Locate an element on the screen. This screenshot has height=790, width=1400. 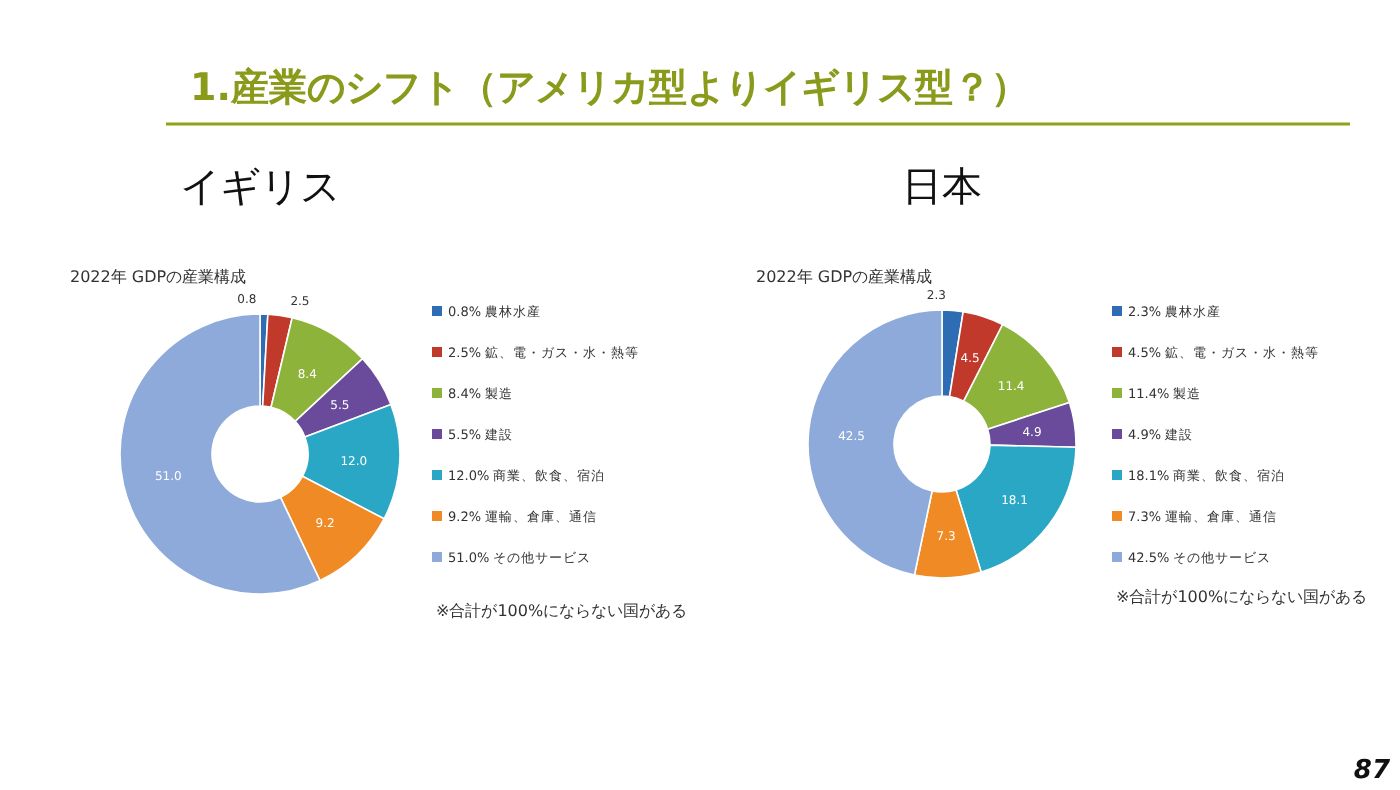
text: 87 is located at coordinates (1372, 771).